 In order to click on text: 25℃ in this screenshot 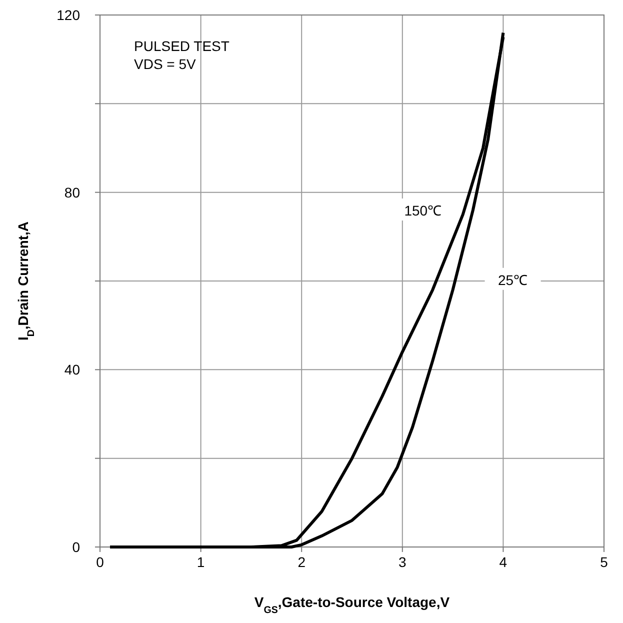, I will do `click(513, 280)`.